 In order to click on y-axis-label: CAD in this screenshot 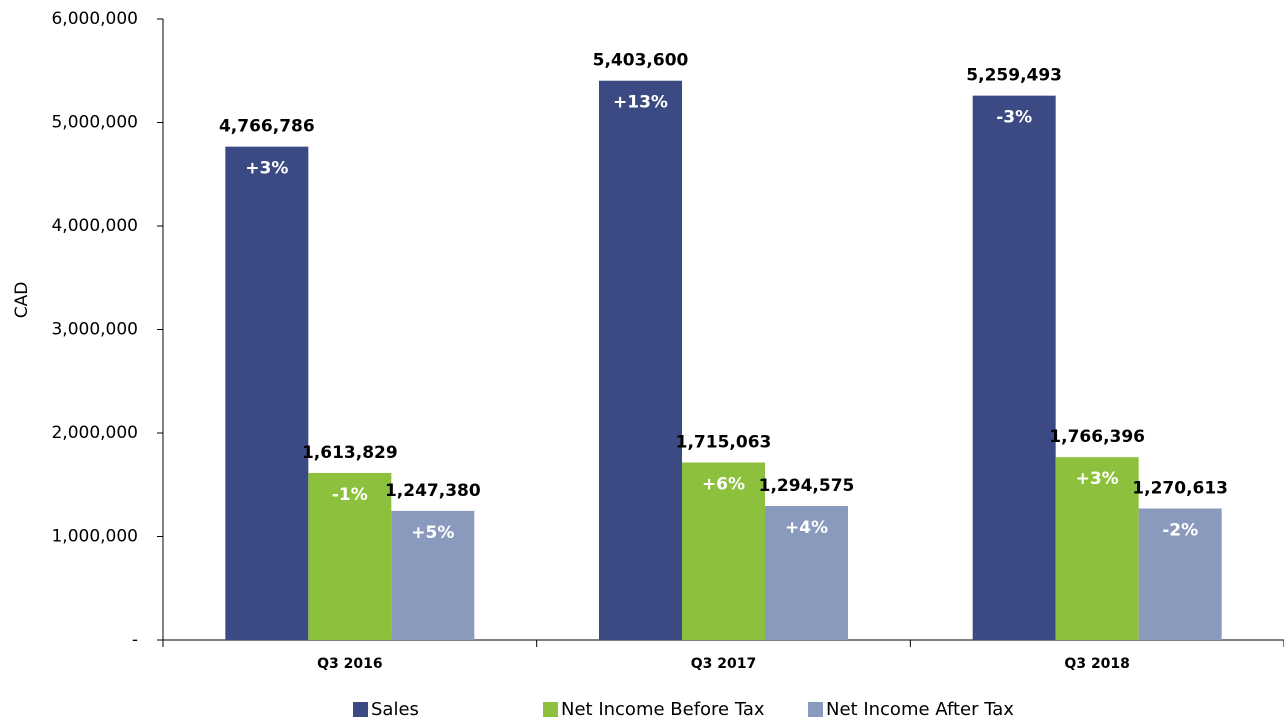, I will do `click(22, 300)`.